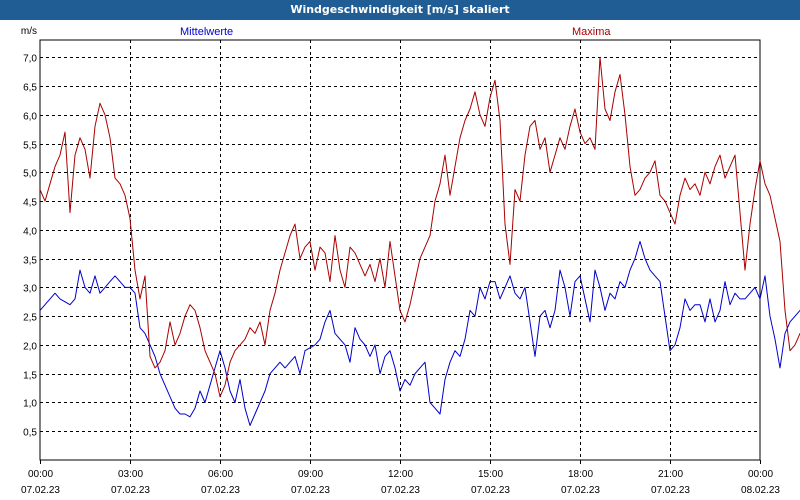 The width and height of the screenshot is (800, 500). What do you see at coordinates (207, 32) in the screenshot?
I see `legend-mean: Mittelwerte` at bounding box center [207, 32].